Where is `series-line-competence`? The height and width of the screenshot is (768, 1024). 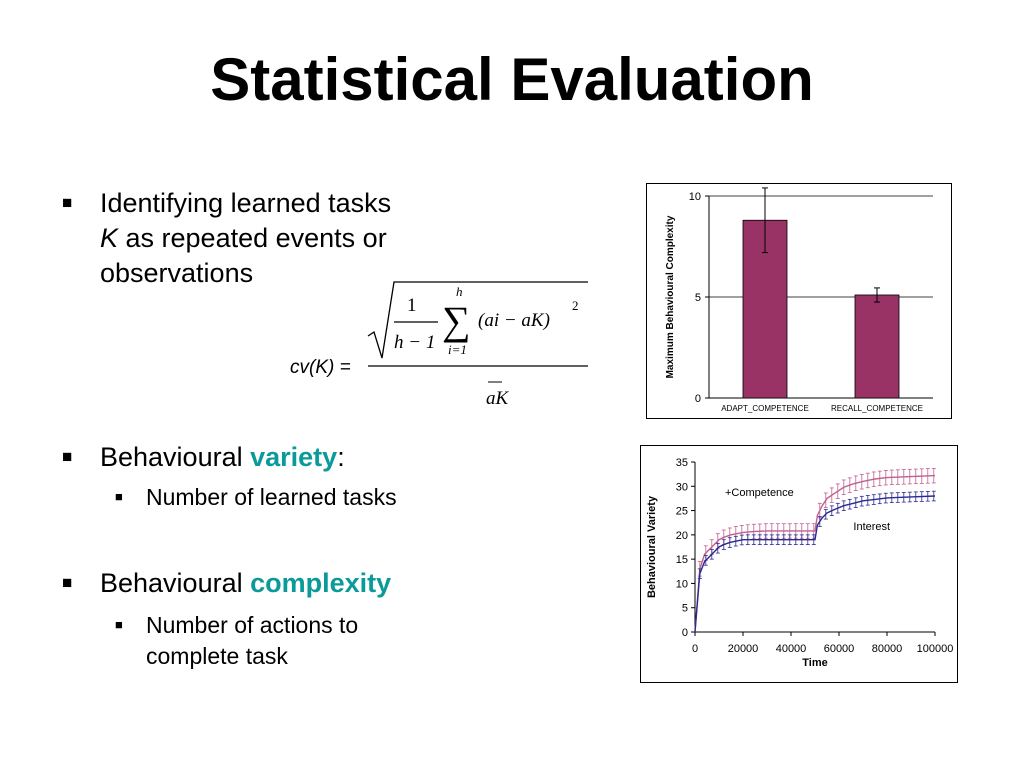
series-line-competence is located at coordinates (815, 553).